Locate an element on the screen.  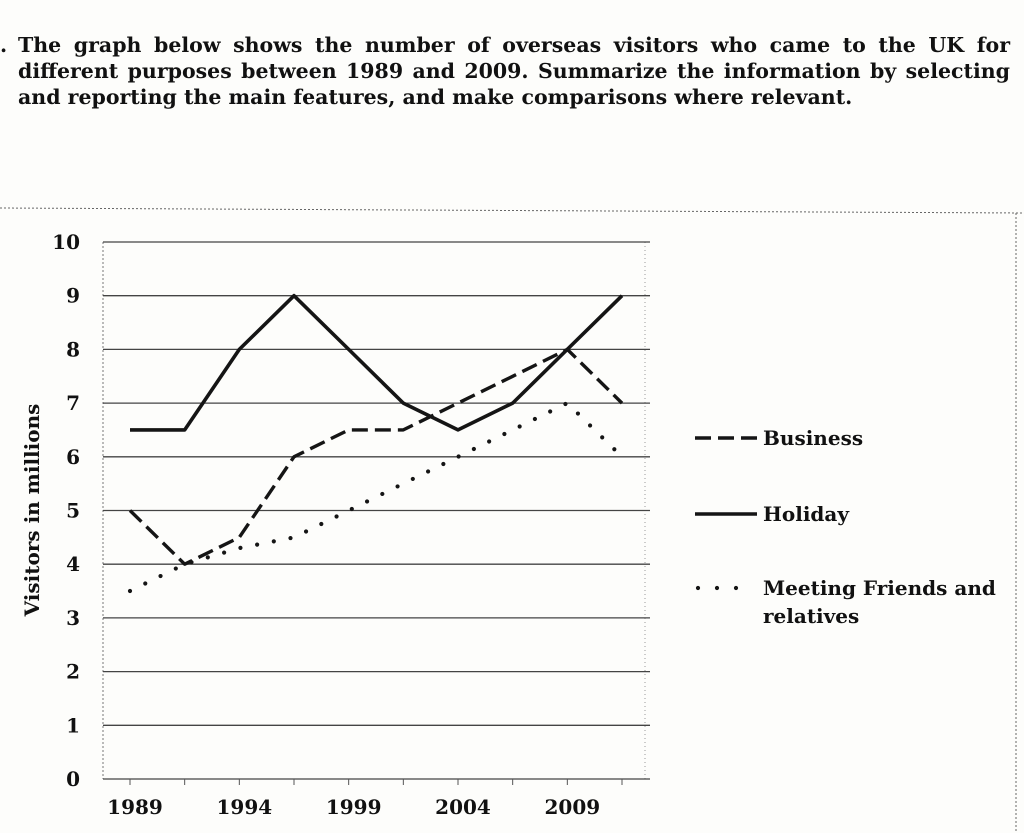
legend-label-line: Holiday is located at coordinates (806, 514).